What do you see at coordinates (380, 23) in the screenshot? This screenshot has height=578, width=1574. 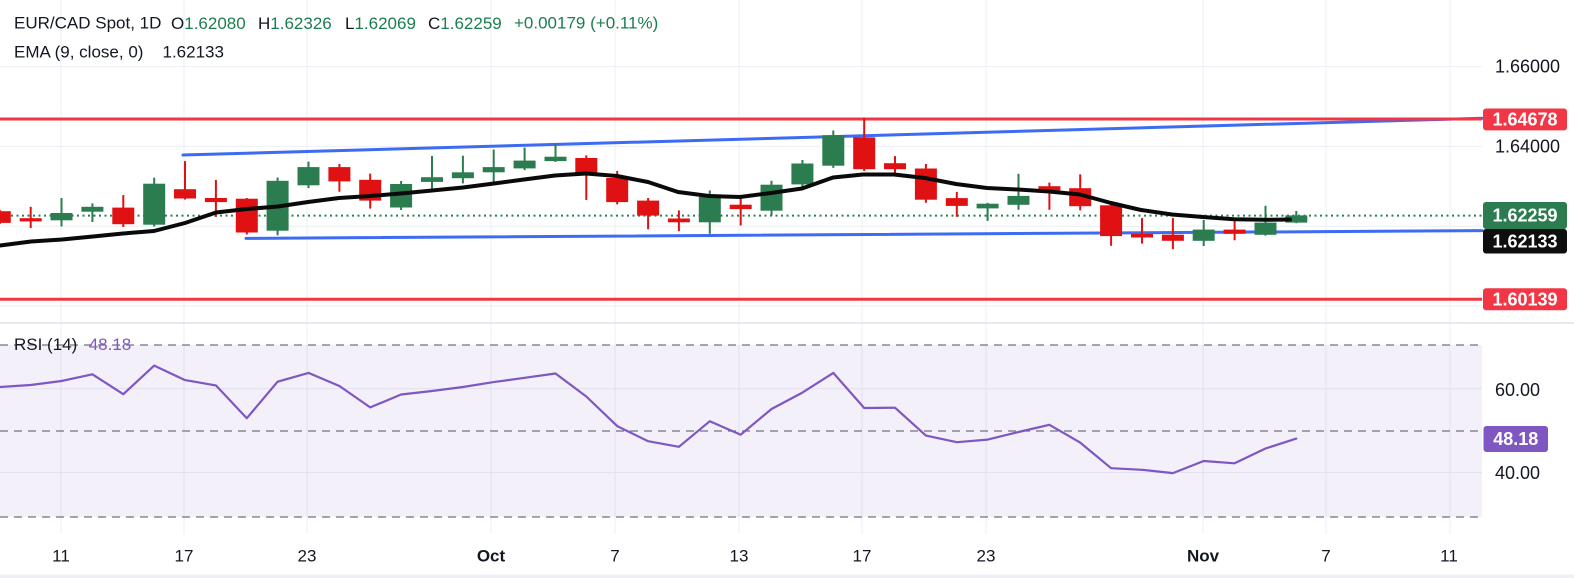 I see `svg-text: L1.62069` at bounding box center [380, 23].